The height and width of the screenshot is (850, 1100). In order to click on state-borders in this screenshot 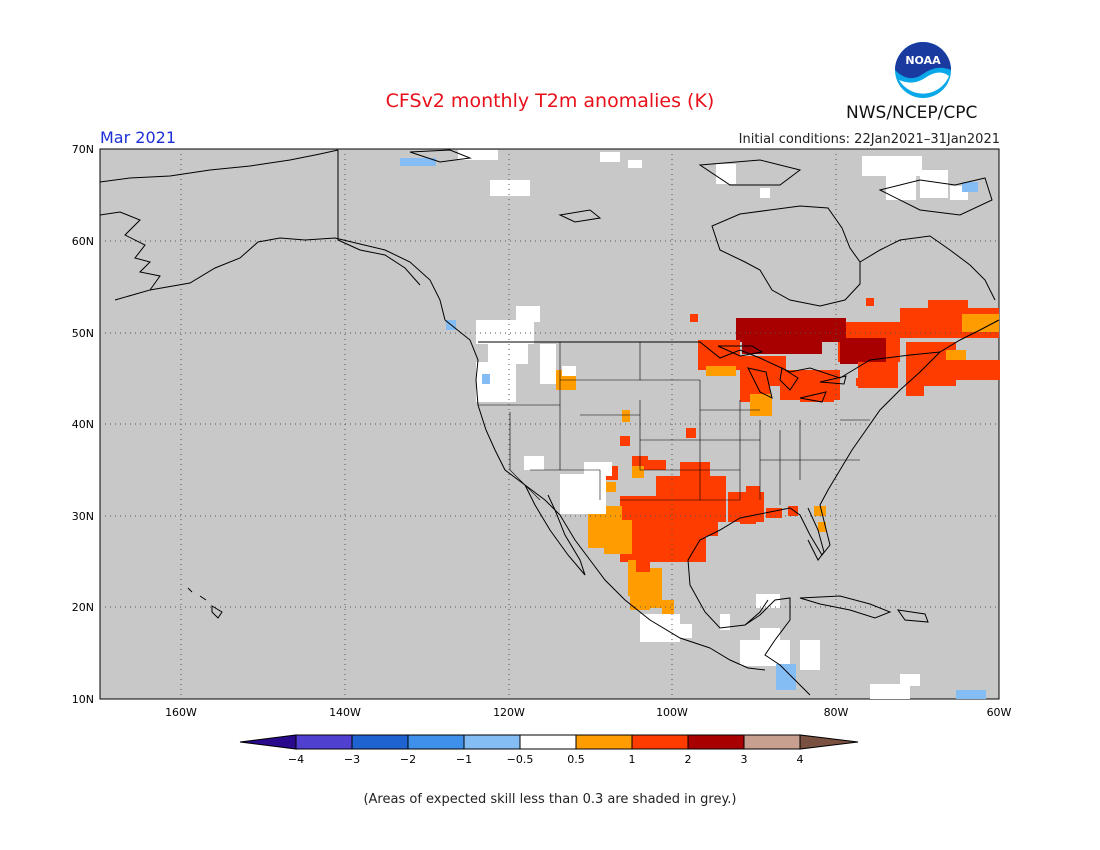, I will do `click(674, 423)`.